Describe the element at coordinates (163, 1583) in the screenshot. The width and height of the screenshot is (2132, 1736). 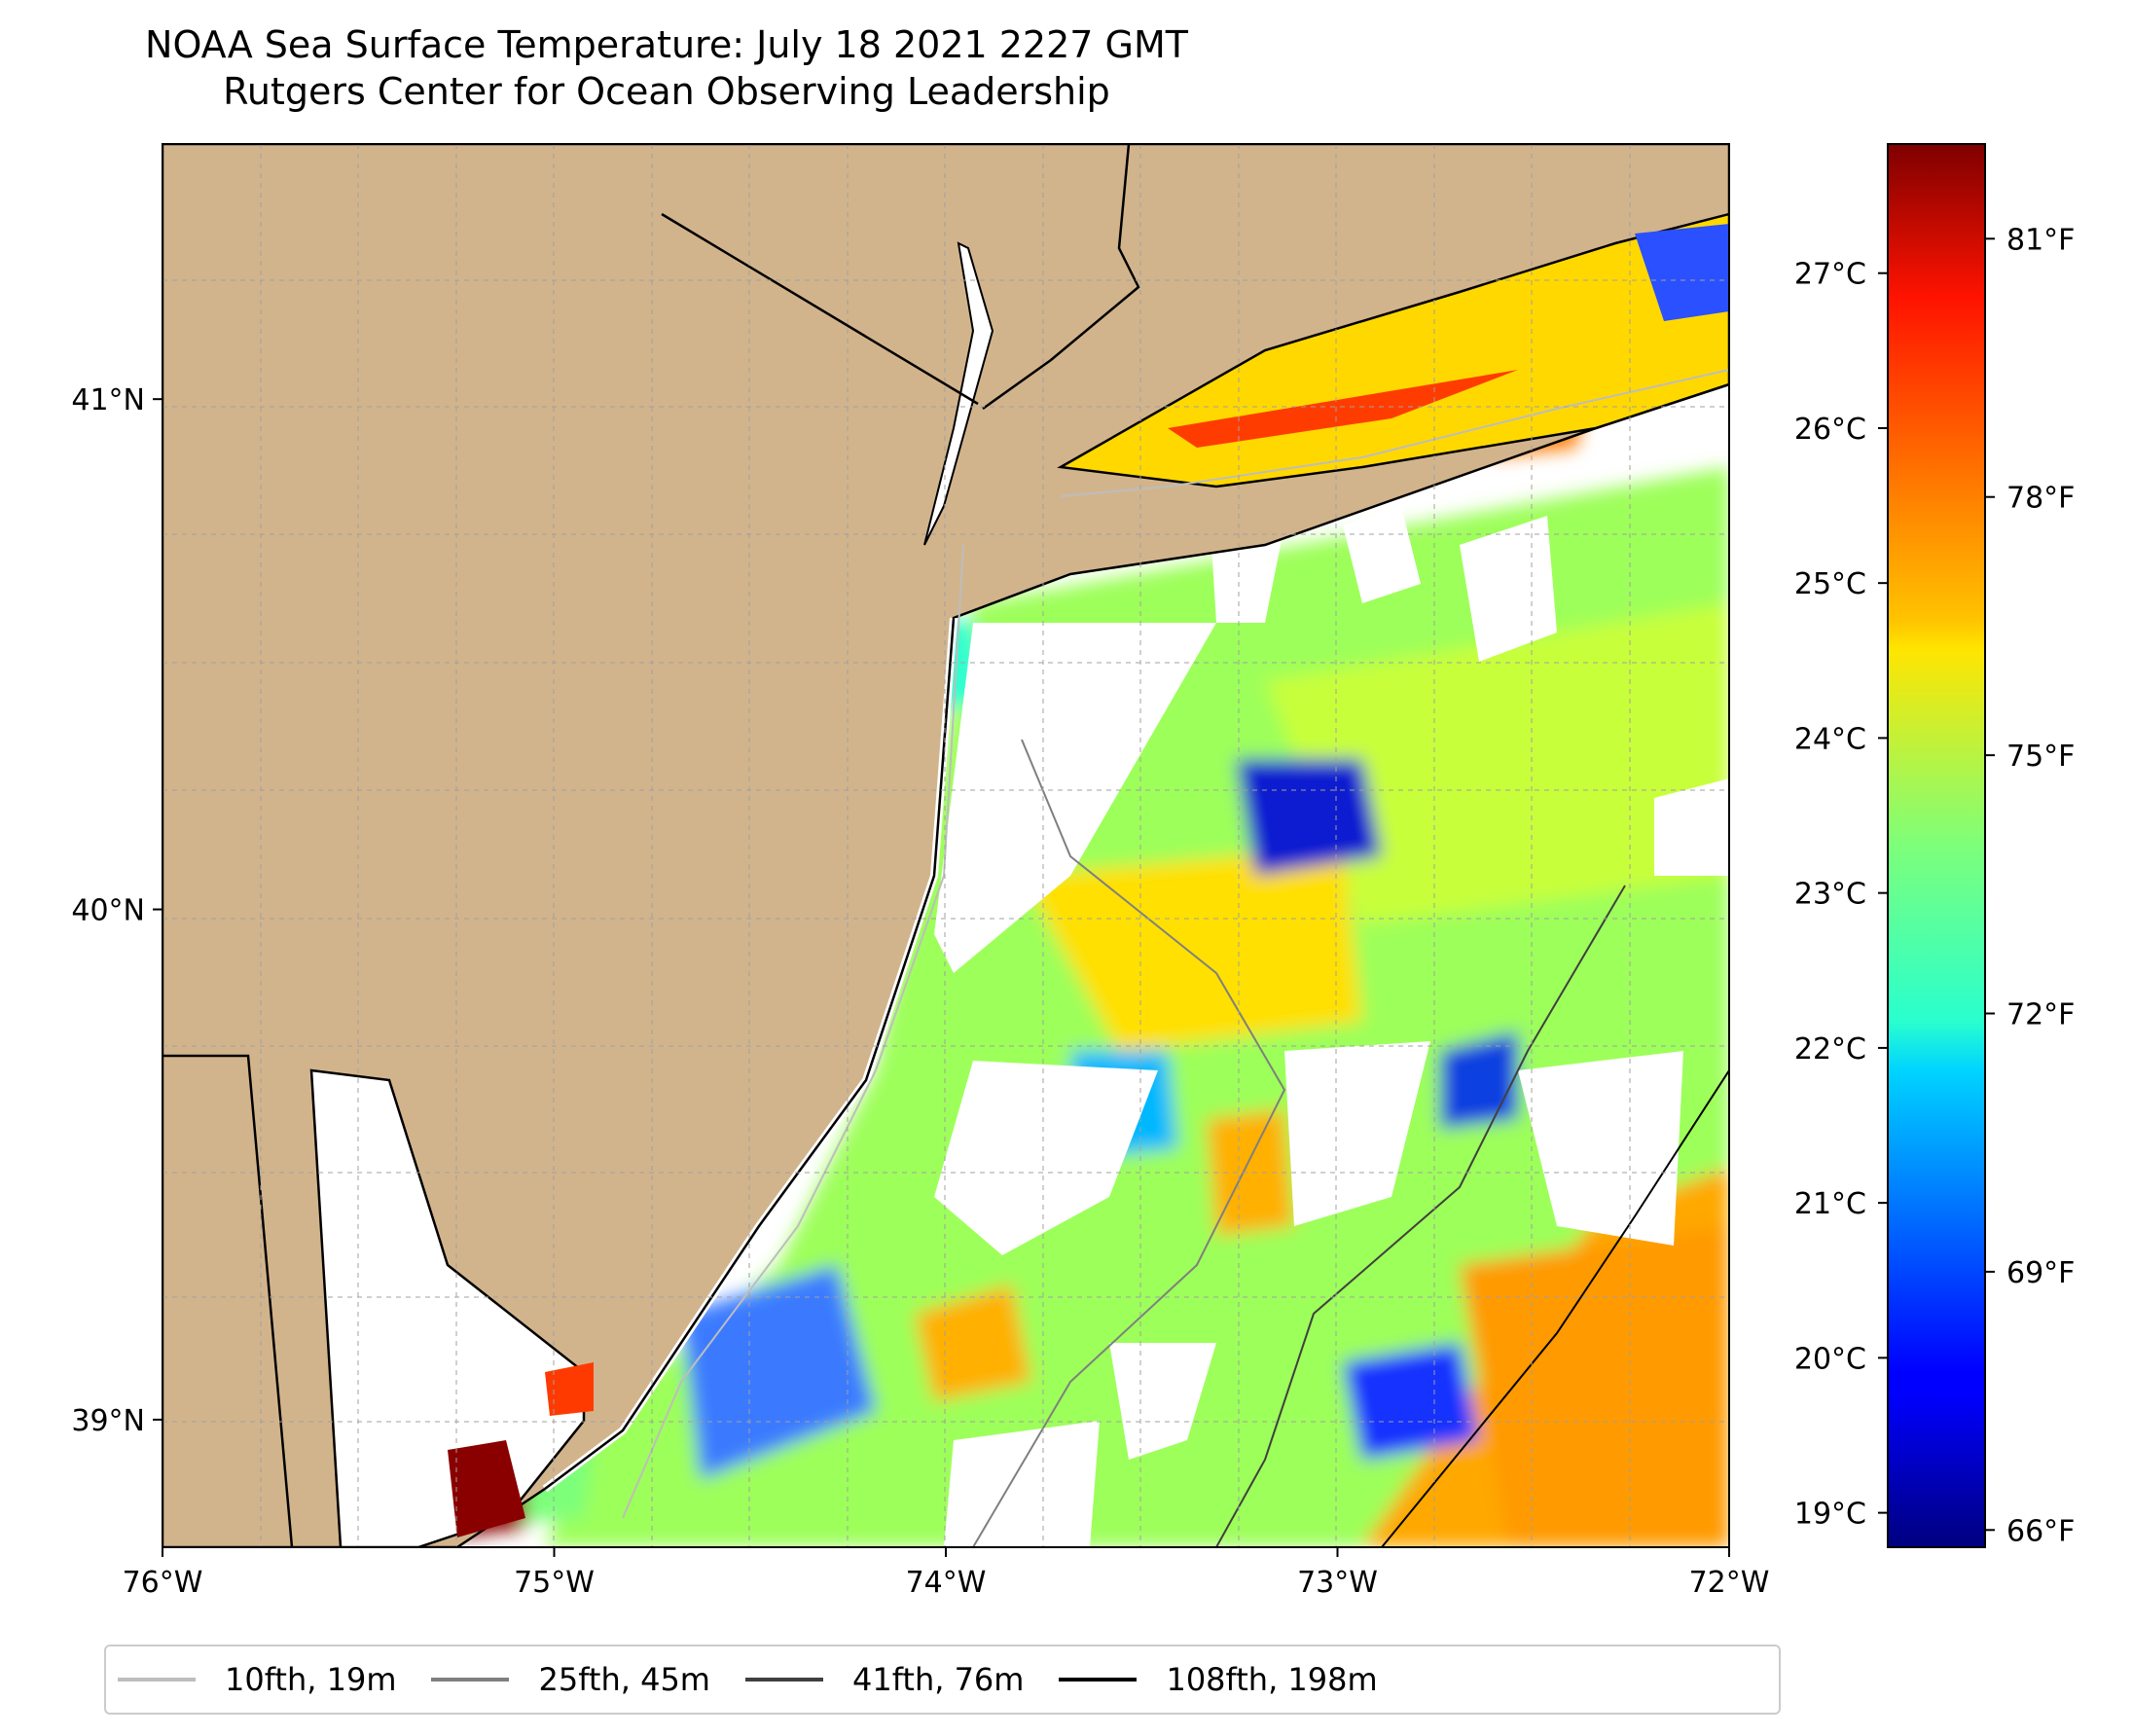
I see `lon-tick-label: 76°W` at that location.